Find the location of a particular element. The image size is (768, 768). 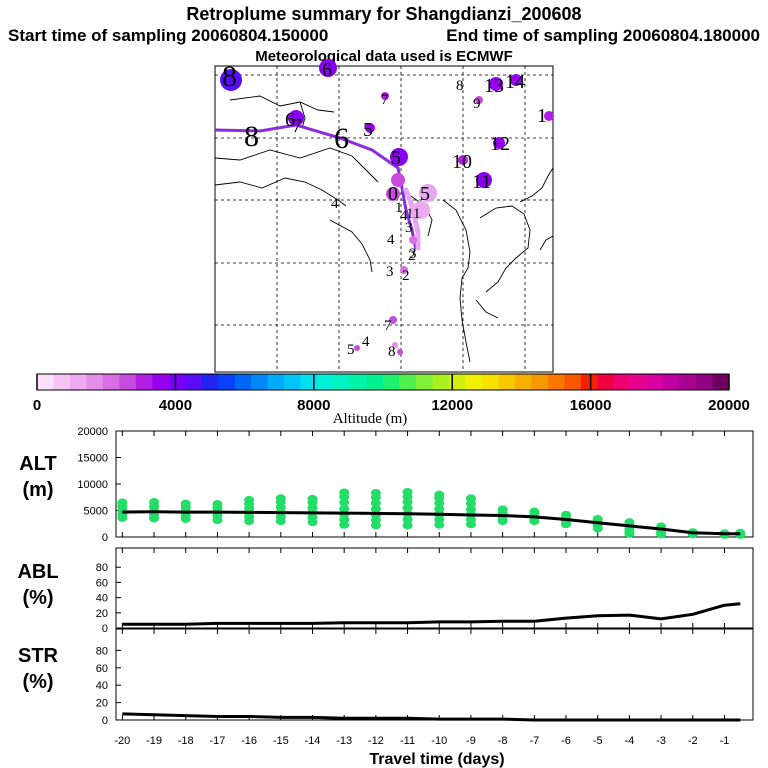

trajectory-day-label: 7 is located at coordinates (385, 100).